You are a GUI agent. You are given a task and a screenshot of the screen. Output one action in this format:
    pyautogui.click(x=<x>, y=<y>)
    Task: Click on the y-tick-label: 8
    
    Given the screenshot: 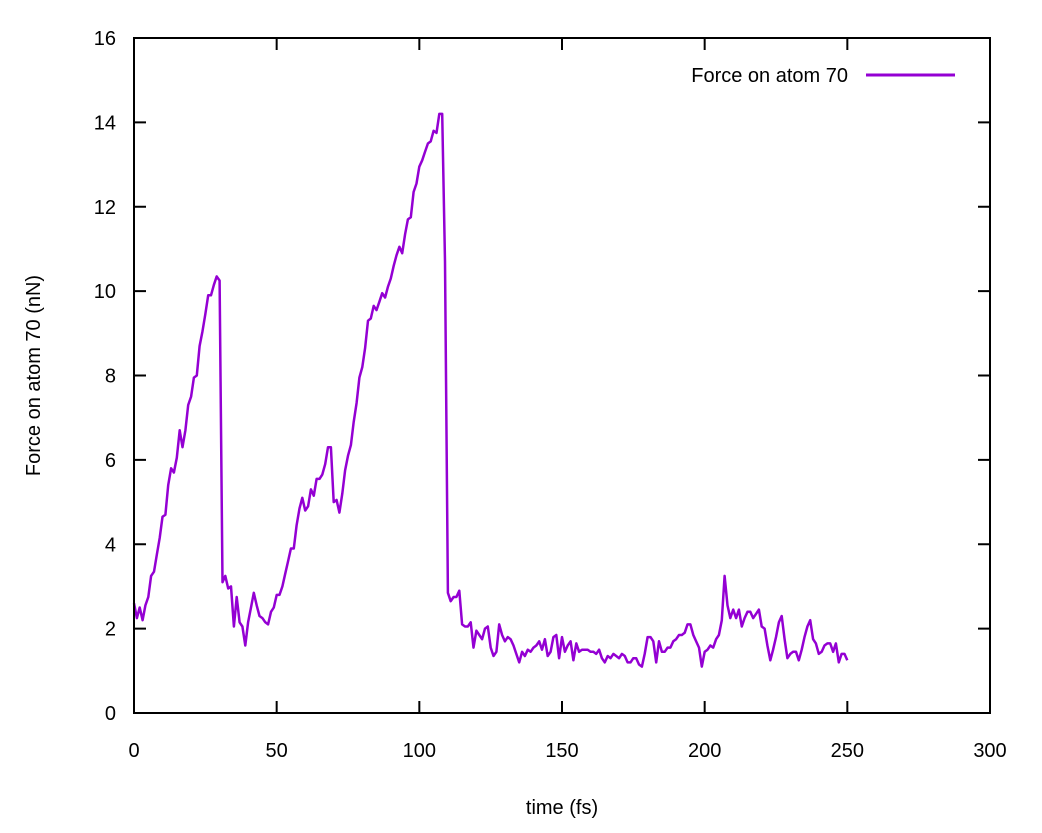 What is the action you would take?
    pyautogui.click(x=110, y=377)
    